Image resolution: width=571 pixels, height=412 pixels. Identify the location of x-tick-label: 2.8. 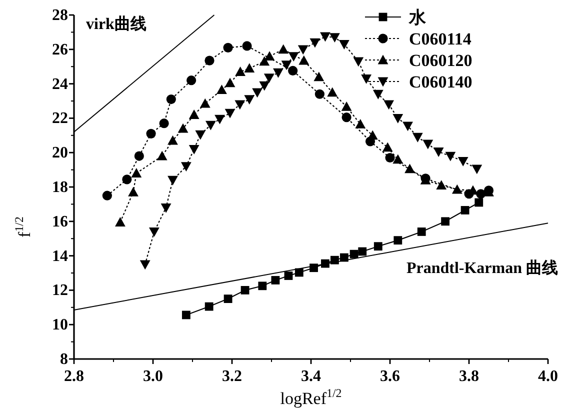
(74, 376).